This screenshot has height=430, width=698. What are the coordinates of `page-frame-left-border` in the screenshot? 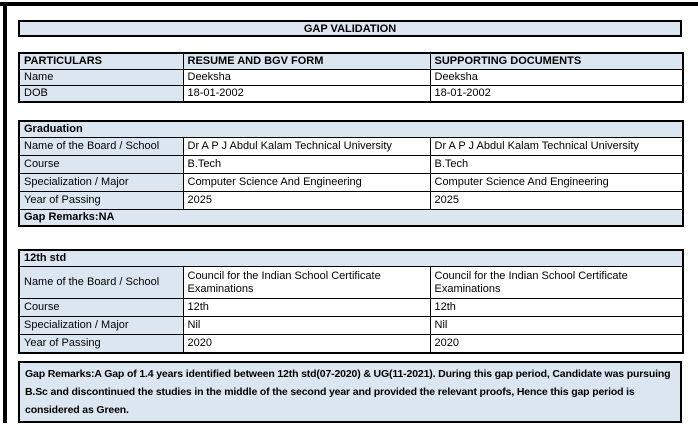 It's located at (5, 212).